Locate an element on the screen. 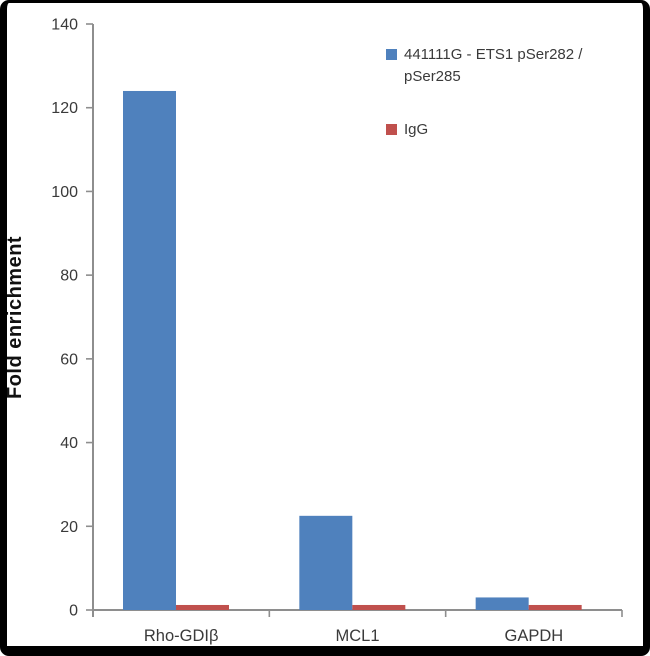  x-category-label: Rho-GDIβ is located at coordinates (181, 636).